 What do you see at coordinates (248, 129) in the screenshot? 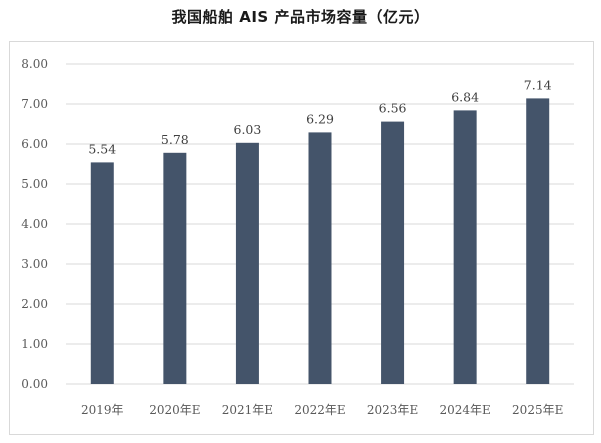
I see `data-label: 6.03` at bounding box center [248, 129].